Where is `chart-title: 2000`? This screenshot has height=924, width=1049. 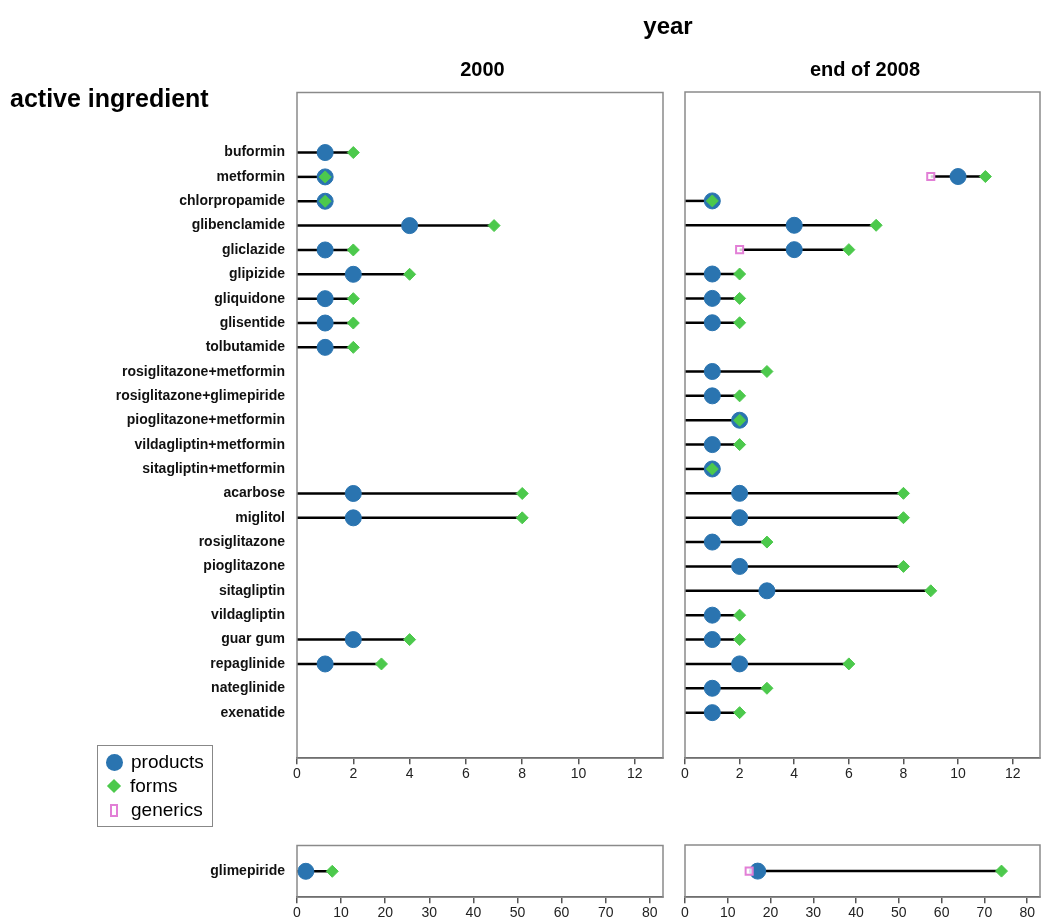
chart-title: 2000 is located at coordinates (482, 69).